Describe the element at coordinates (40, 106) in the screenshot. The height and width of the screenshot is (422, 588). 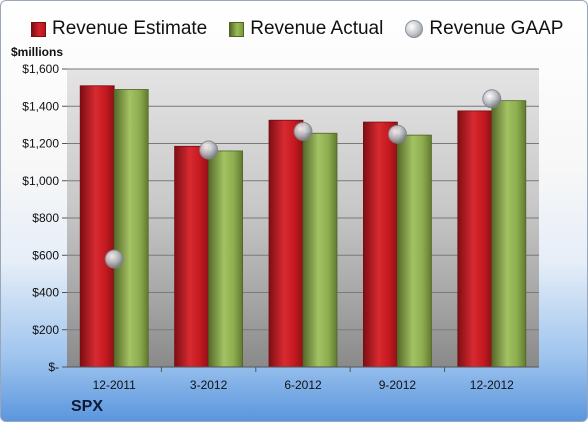
I see `y-tick-label: $1,400` at that location.